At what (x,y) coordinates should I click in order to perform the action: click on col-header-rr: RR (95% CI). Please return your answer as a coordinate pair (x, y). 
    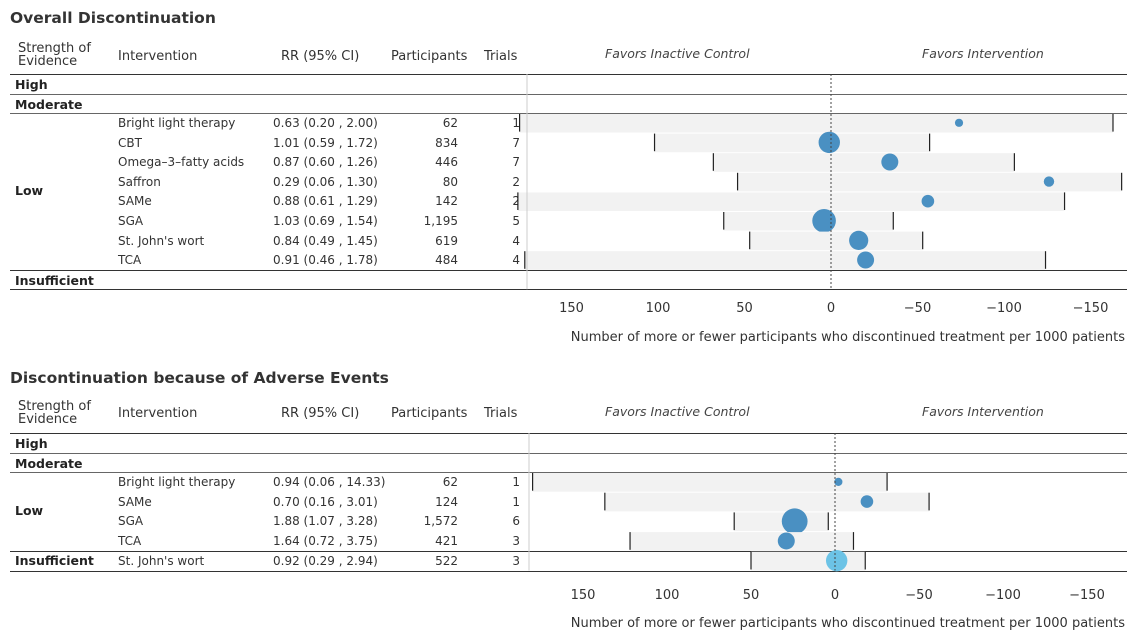
    Looking at the image, I should click on (320, 56).